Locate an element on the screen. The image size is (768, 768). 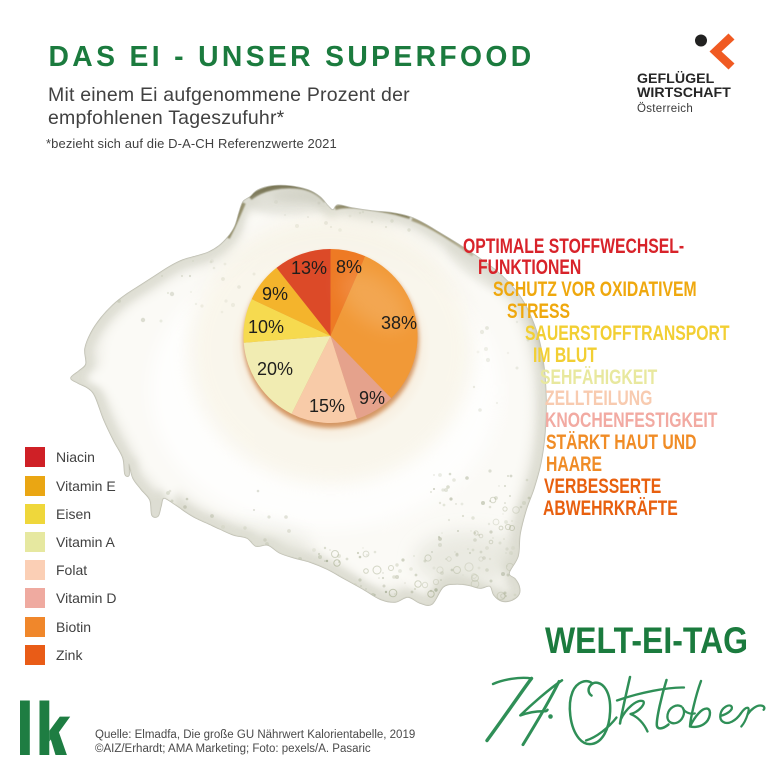
svg-text: 13% is located at coordinates (309, 268).